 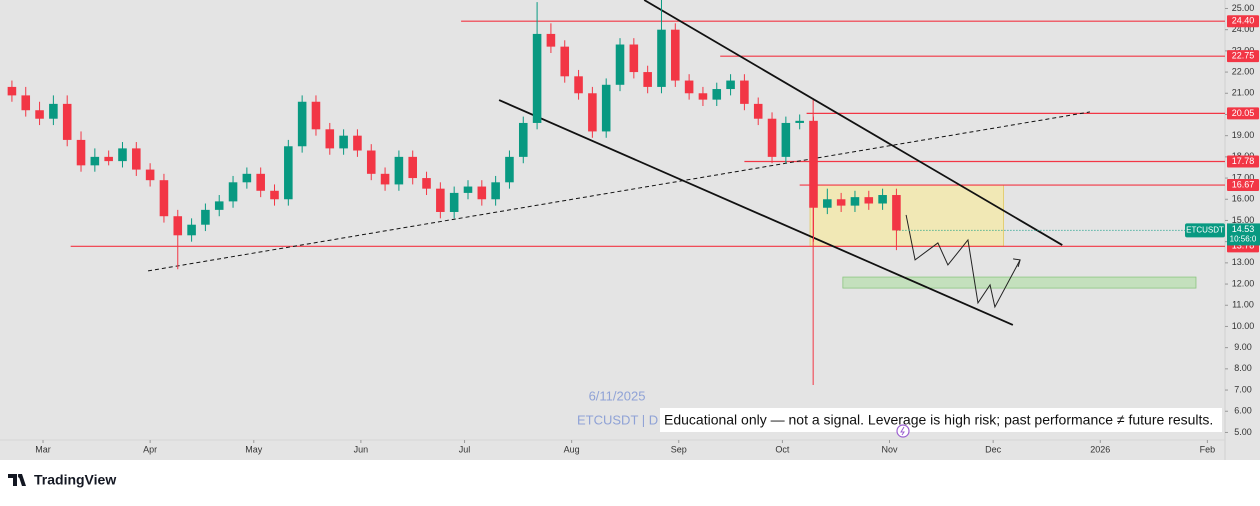 What do you see at coordinates (1243, 246) in the screenshot?
I see `level-label: 13.78` at bounding box center [1243, 246].